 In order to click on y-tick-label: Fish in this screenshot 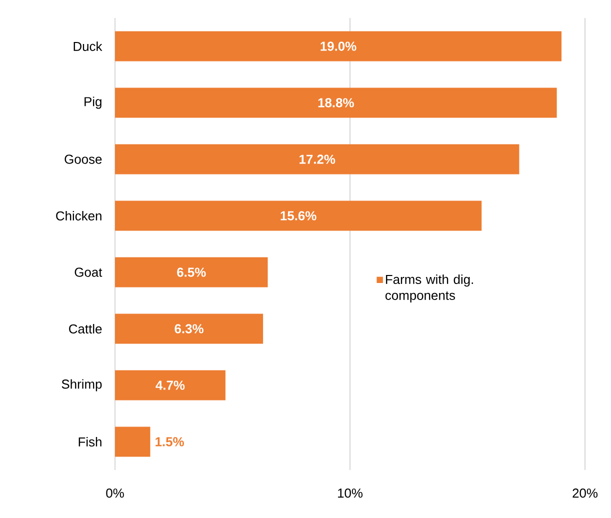, I will do `click(90, 441)`.